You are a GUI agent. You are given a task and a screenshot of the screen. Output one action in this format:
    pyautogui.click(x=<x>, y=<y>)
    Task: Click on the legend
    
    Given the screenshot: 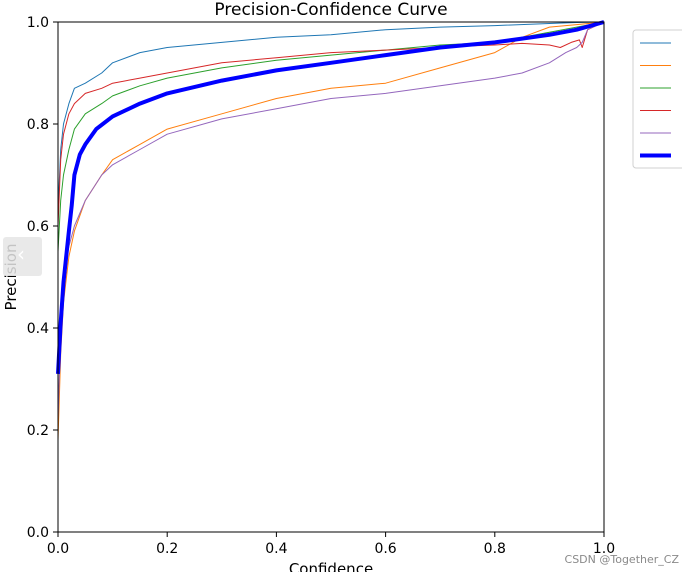 What is the action you would take?
    pyautogui.click(x=657, y=99)
    